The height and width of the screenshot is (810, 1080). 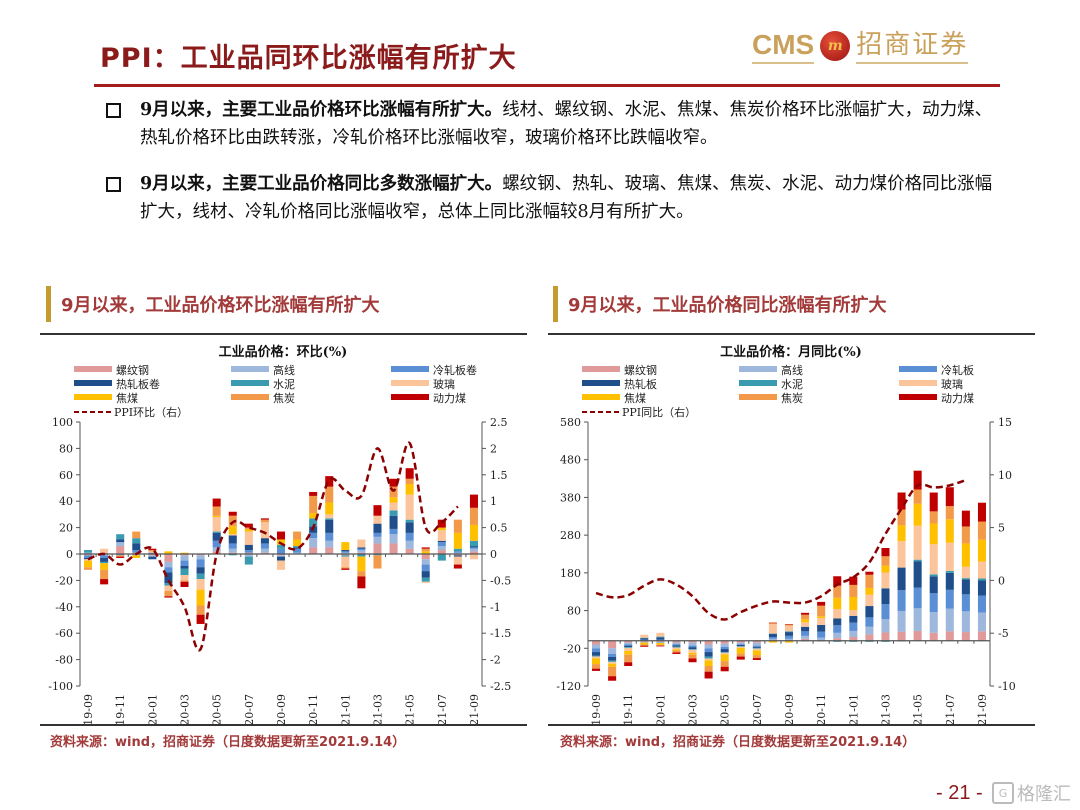 What do you see at coordinates (64, 633) in the screenshot?
I see `y-tick-label: -60` at bounding box center [64, 633].